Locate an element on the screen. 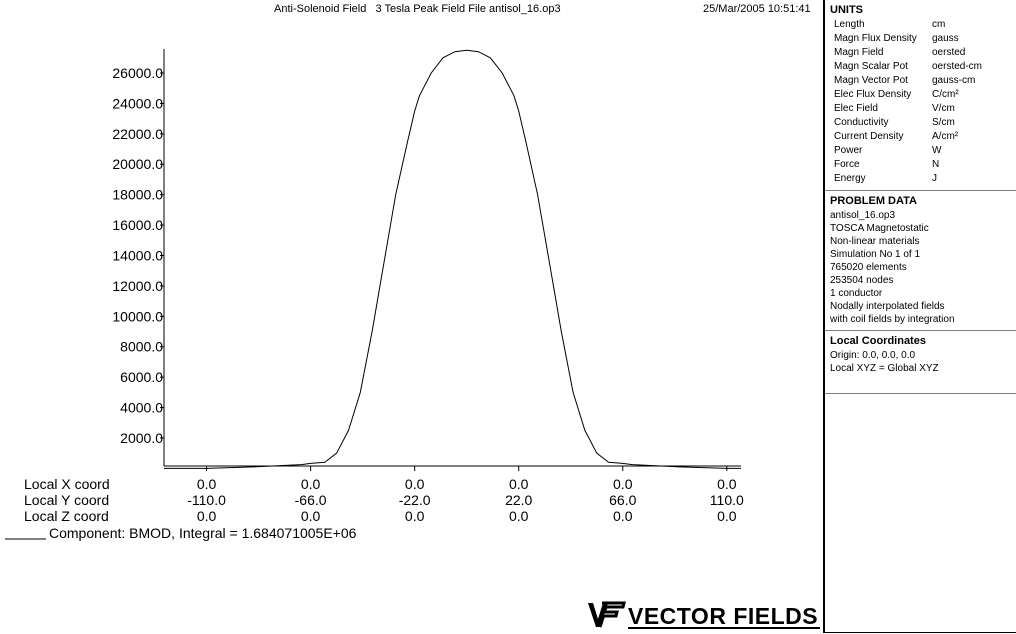 This screenshot has height=634, width=1016. unit-name: Current Density is located at coordinates (869, 136).